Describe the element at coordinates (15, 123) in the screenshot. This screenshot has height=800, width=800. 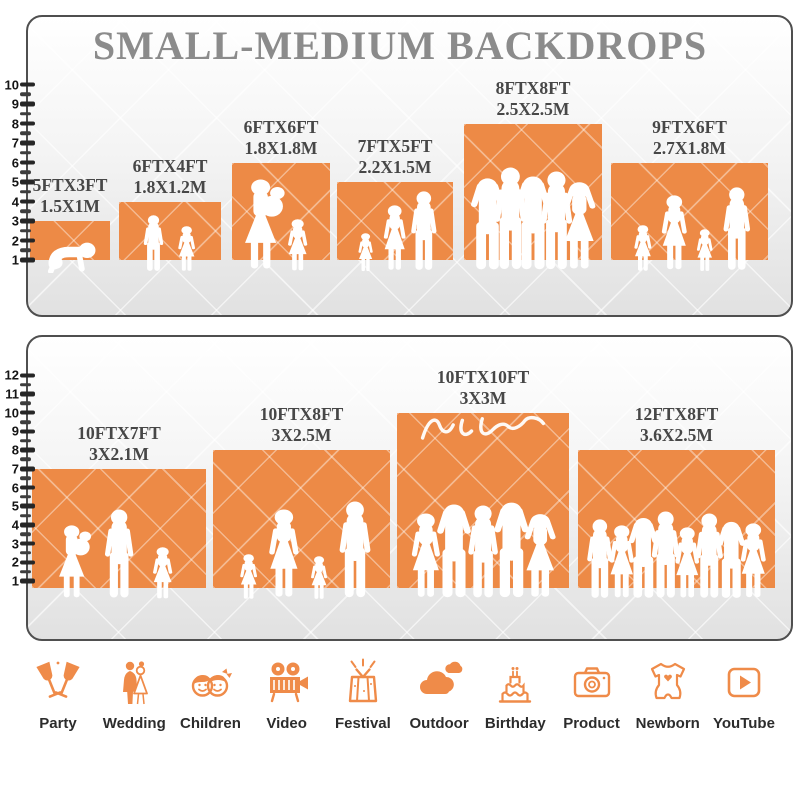
I see `tick-number: 8` at that location.